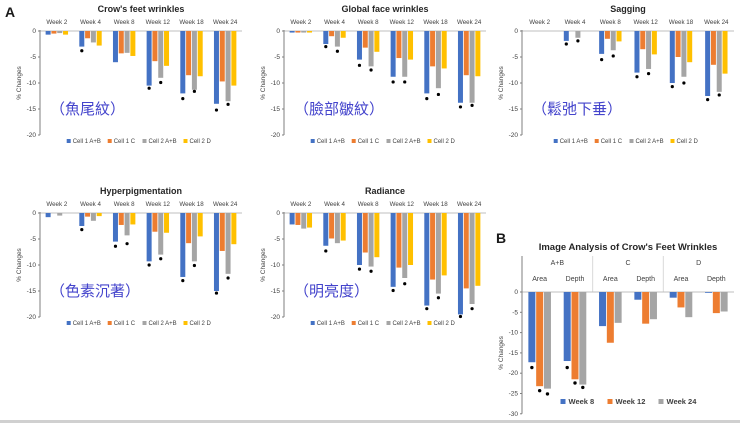 Image resolution: width=740 pixels, height=423 pixels. Describe the element at coordinates (627, 263) in the screenshot. I see `group-header: C` at that location.